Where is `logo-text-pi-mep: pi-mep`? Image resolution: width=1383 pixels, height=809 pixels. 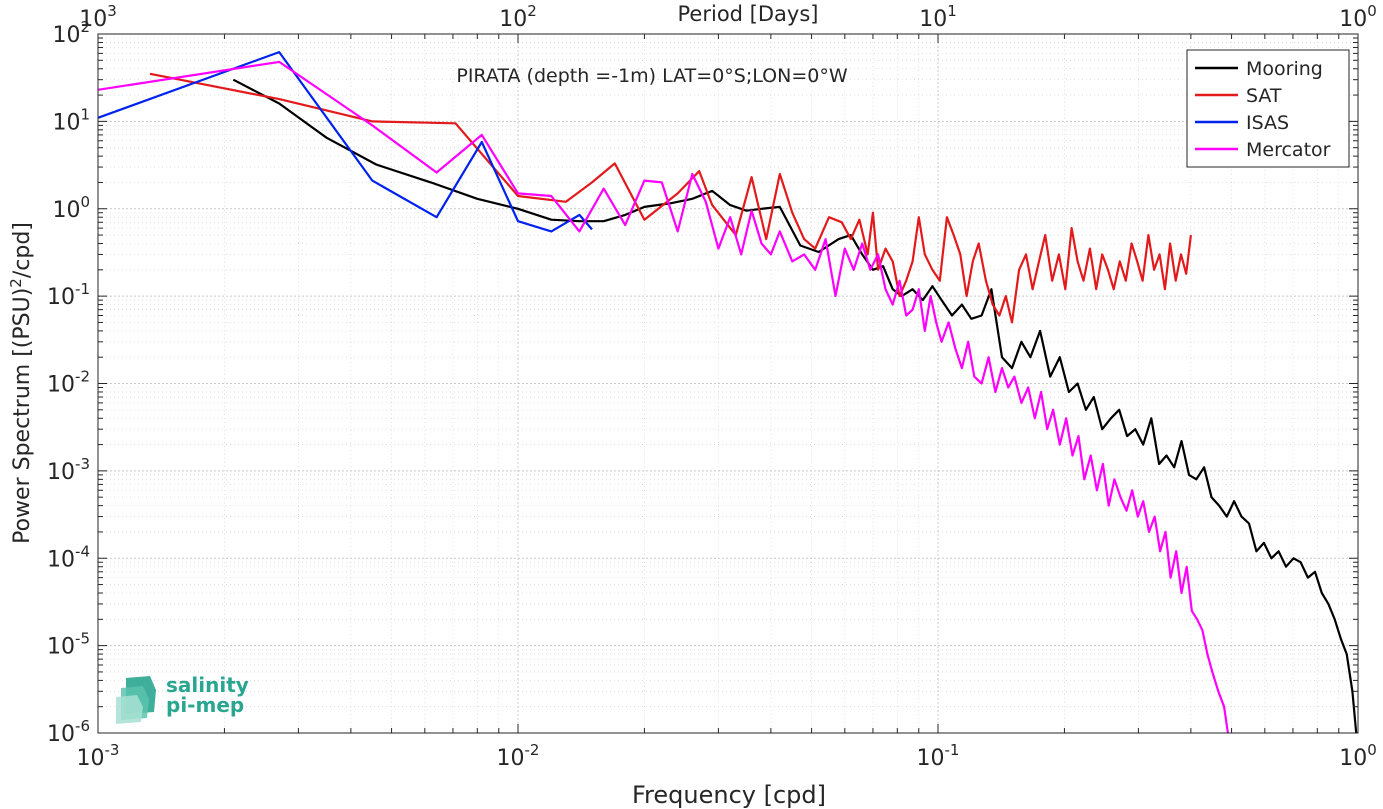
logo-text-pi-mep: pi-mep is located at coordinates (205, 705).